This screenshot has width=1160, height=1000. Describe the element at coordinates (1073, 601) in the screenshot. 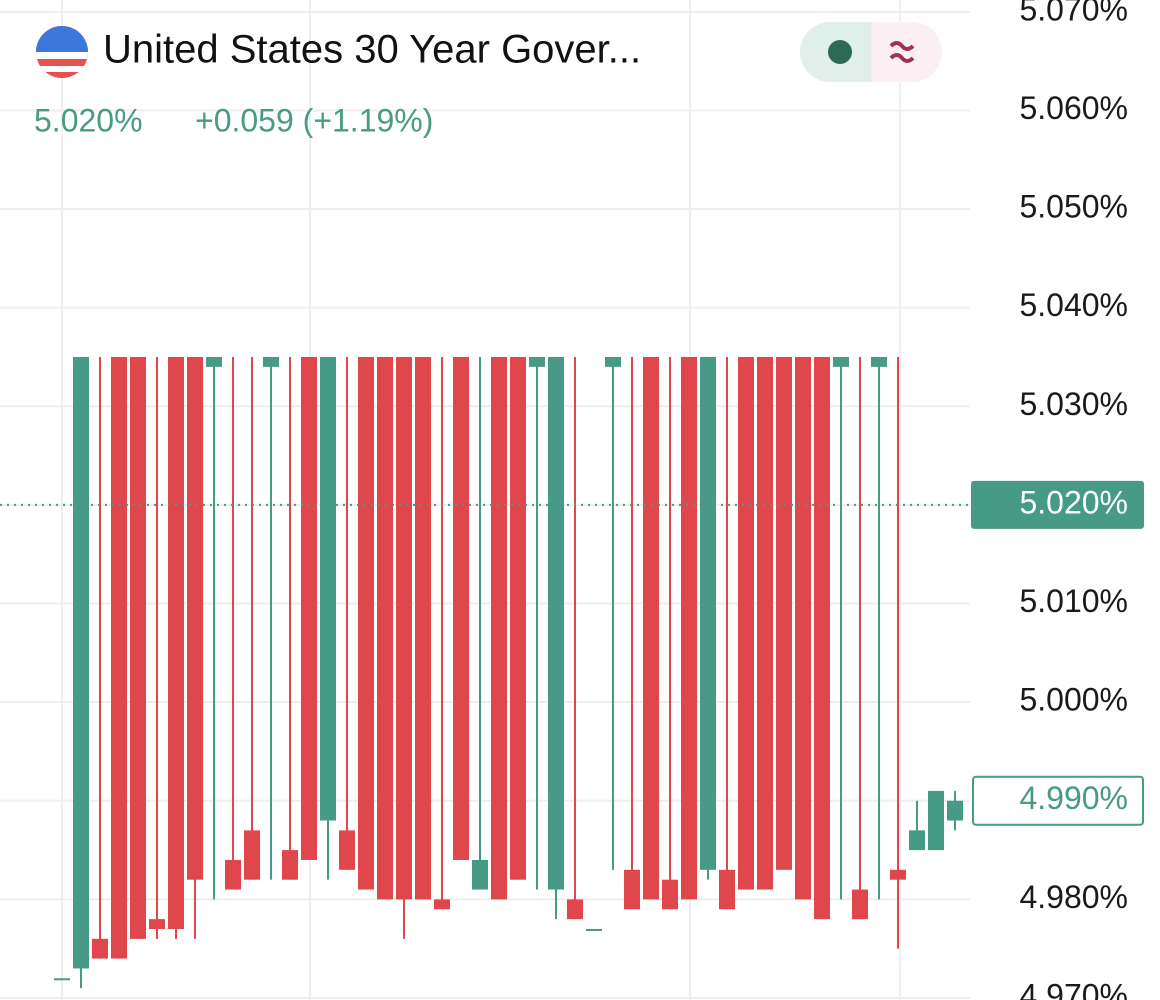

I see `y-tick-label: 5.010%` at that location.